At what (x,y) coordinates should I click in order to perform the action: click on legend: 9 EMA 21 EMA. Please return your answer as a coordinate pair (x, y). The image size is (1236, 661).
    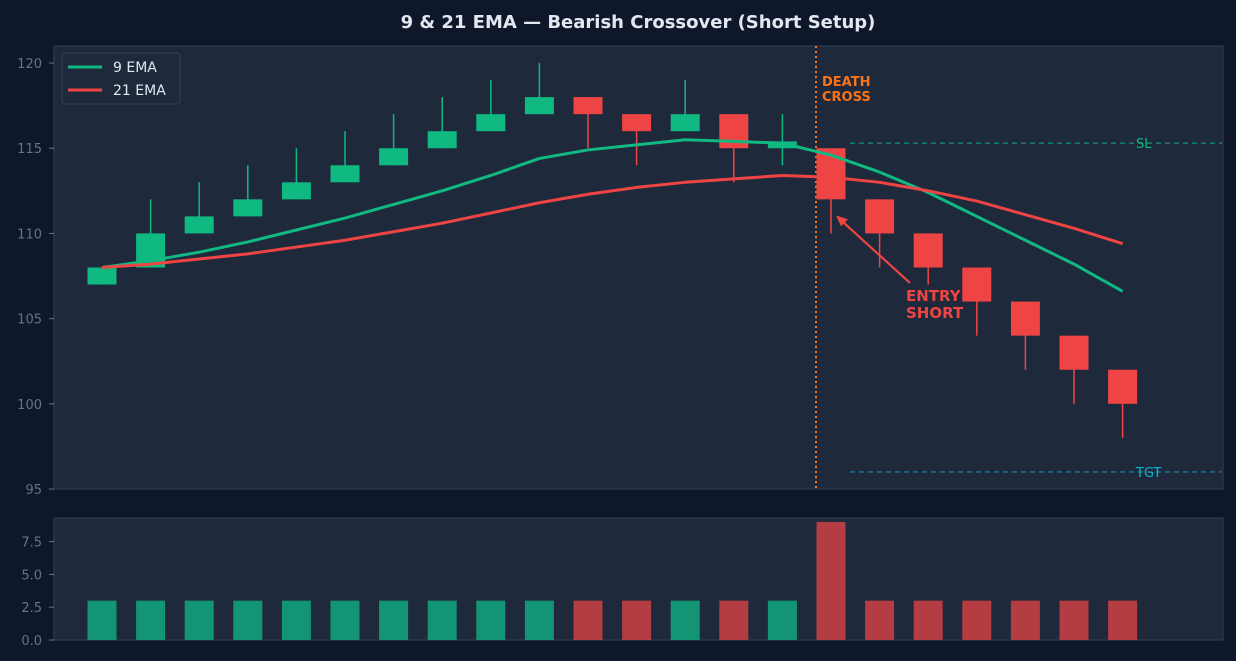
    Looking at the image, I should click on (121, 78).